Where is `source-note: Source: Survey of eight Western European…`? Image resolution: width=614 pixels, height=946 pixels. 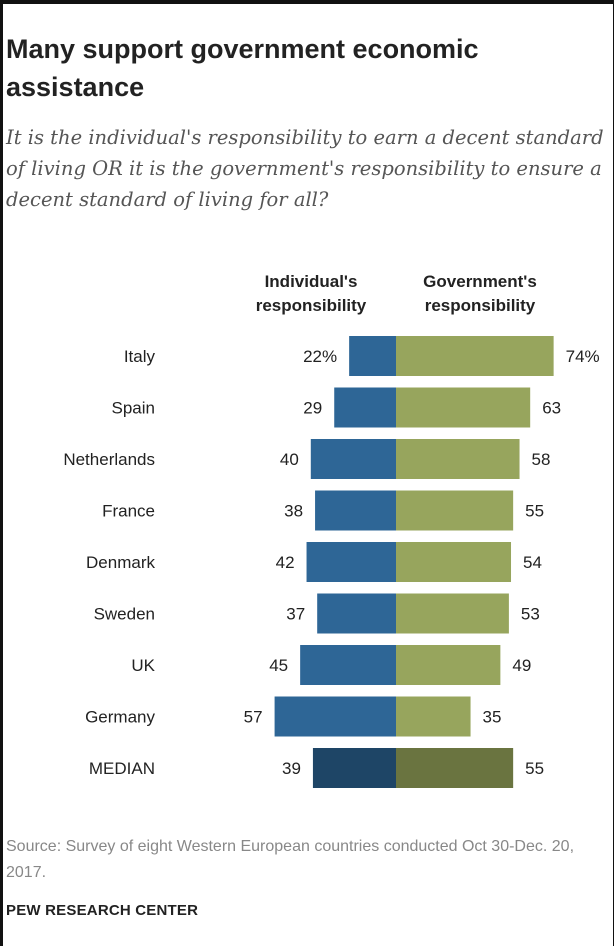 source-note: Source: Survey of eight Western European… is located at coordinates (292, 859).